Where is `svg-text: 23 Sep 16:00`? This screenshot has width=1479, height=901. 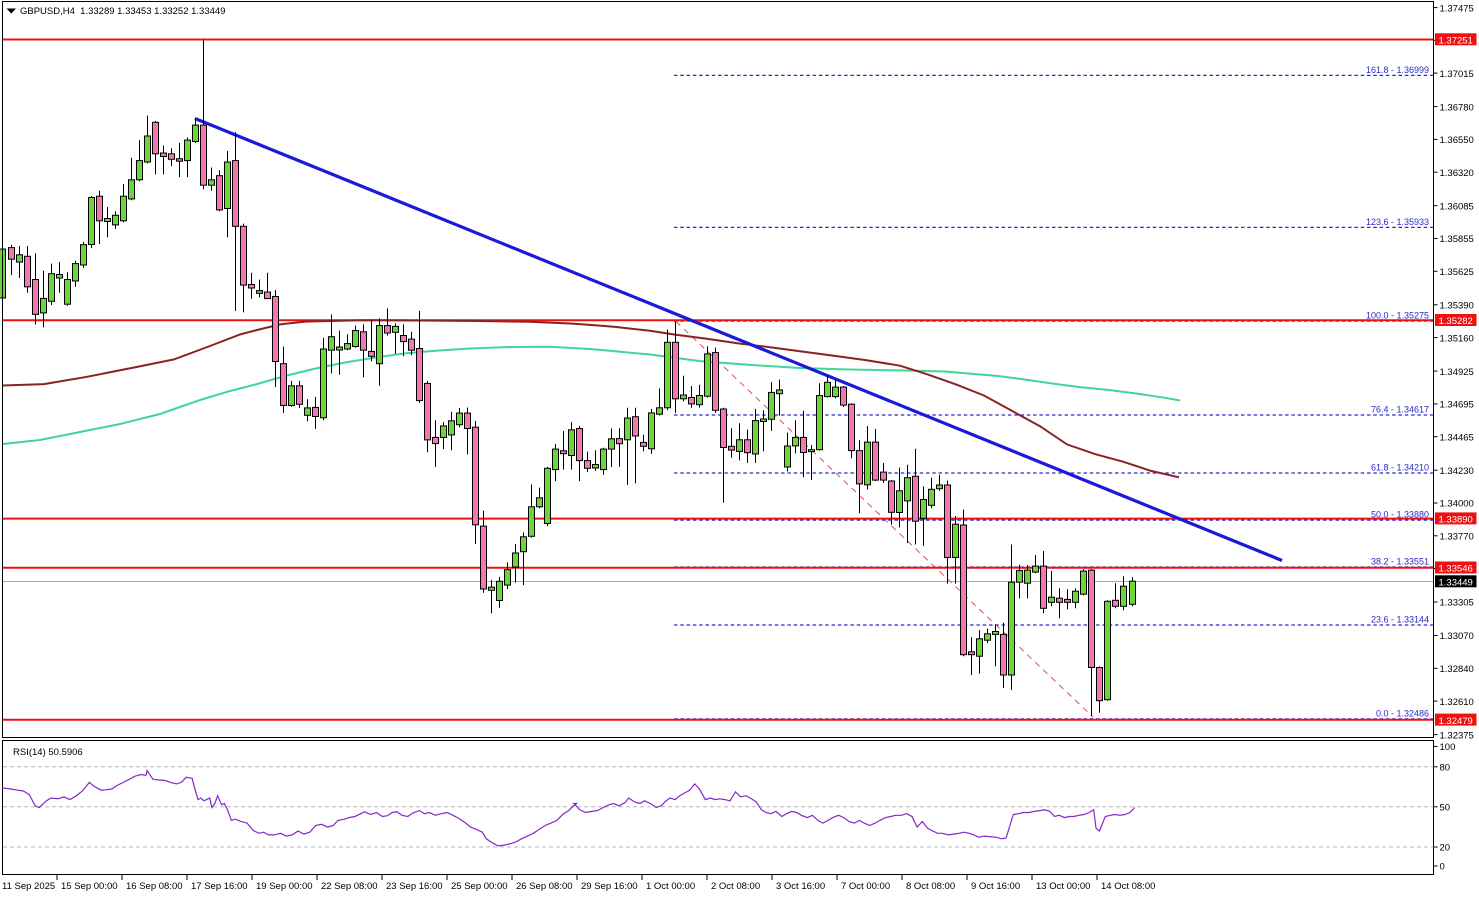 svg-text: 23 Sep 16:00 is located at coordinates (414, 886).